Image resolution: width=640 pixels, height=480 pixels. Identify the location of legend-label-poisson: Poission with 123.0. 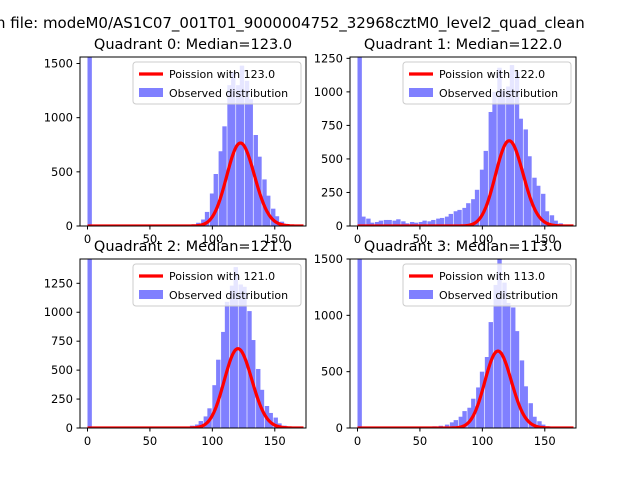
(222, 74).